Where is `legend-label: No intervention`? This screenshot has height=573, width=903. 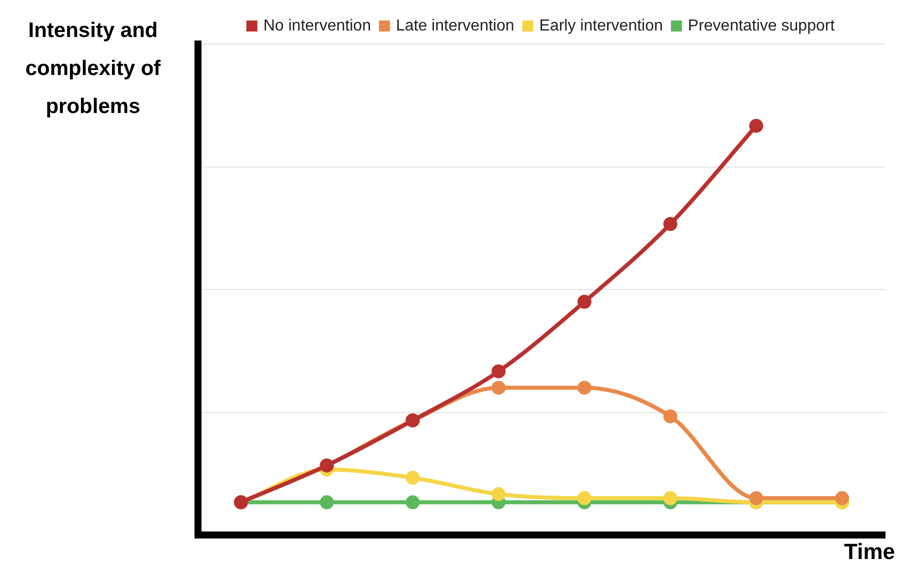
legend-label: No intervention is located at coordinates (317, 25).